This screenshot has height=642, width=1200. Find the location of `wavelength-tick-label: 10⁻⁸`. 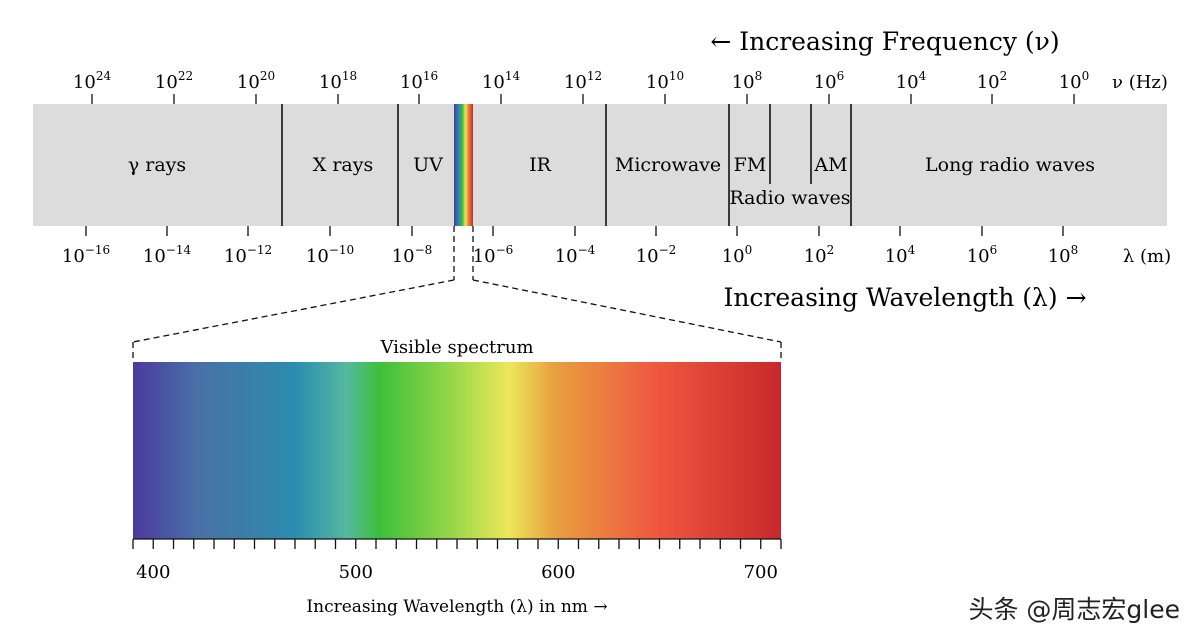

wavelength-tick-label: 10⁻⁸ is located at coordinates (412, 255).